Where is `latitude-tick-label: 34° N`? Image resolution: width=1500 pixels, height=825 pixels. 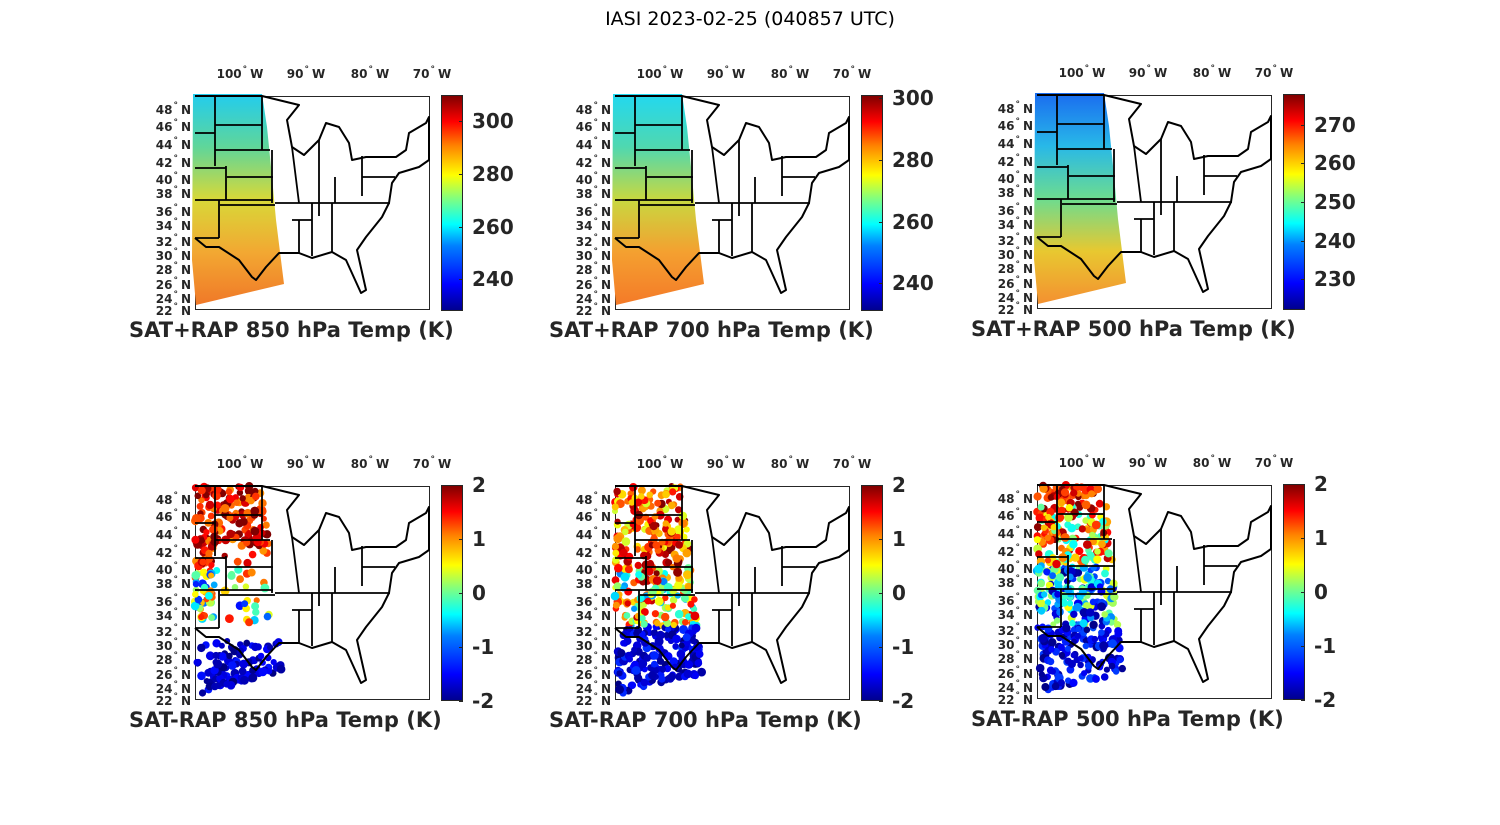 latitude-tick-label: 34° N is located at coordinates (593, 615).